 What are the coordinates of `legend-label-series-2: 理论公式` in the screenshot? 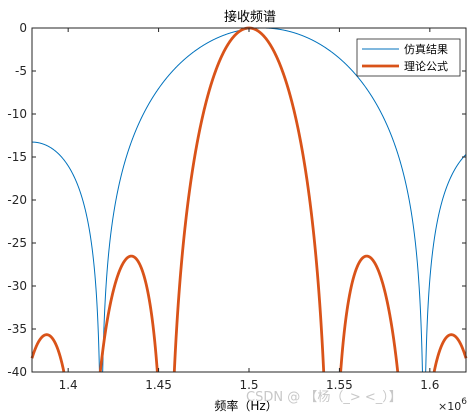 It's located at (426, 66).